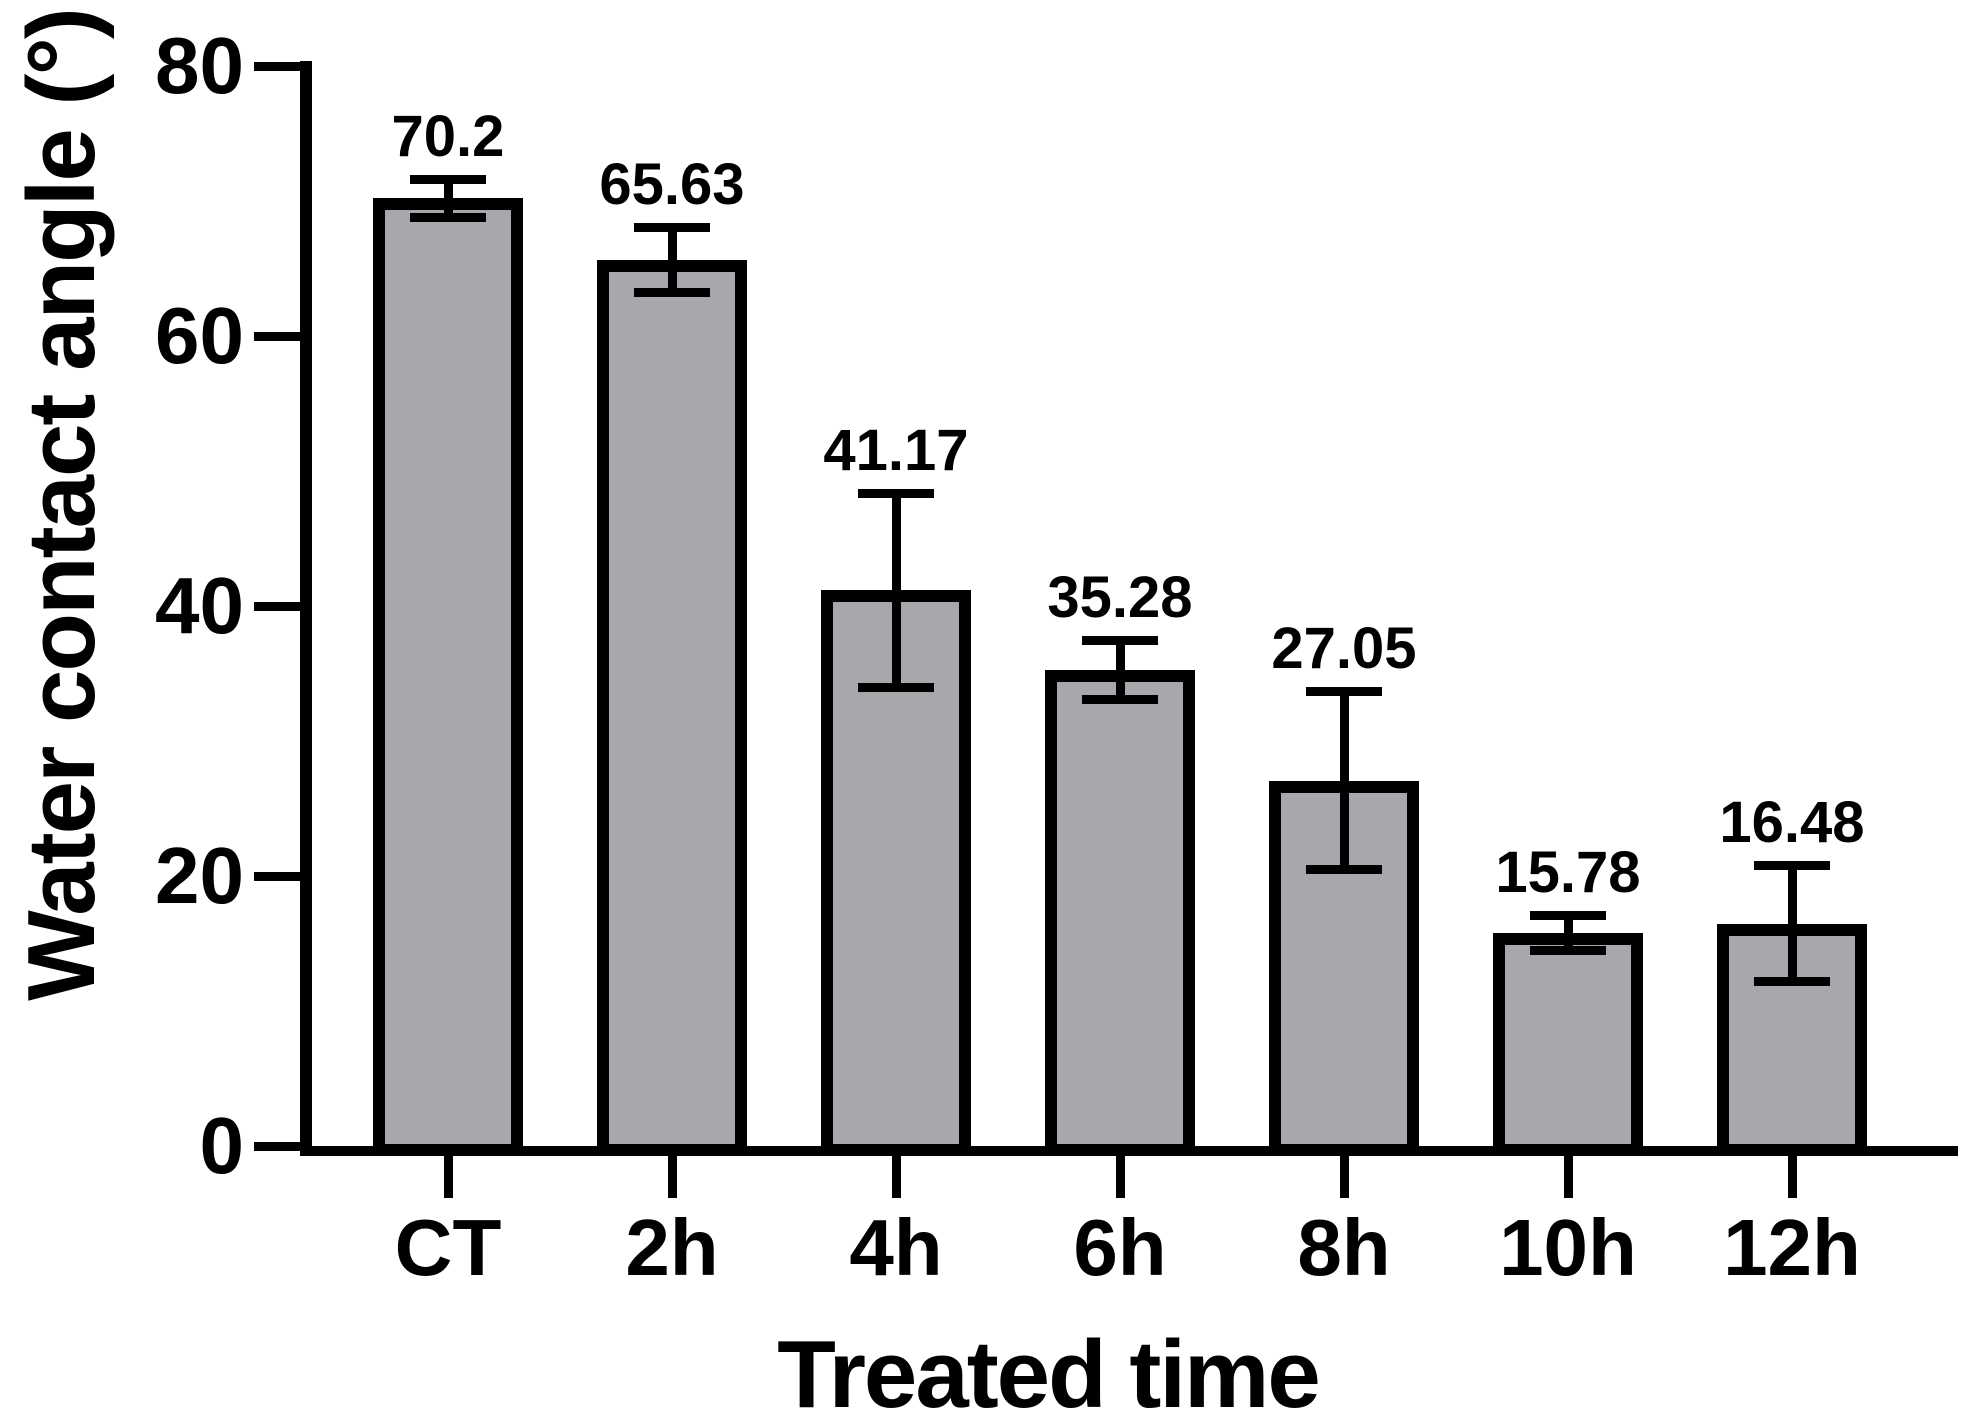 The width and height of the screenshot is (1970, 1424). What do you see at coordinates (222, 1145) in the screenshot?
I see `y-tick-label-0: 0` at bounding box center [222, 1145].